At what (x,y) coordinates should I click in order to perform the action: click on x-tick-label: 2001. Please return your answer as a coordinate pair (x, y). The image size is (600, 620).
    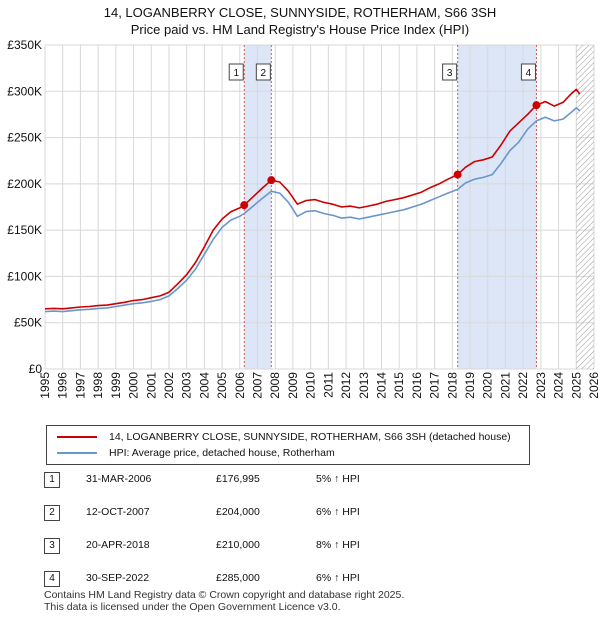
    Looking at the image, I should click on (151, 385).